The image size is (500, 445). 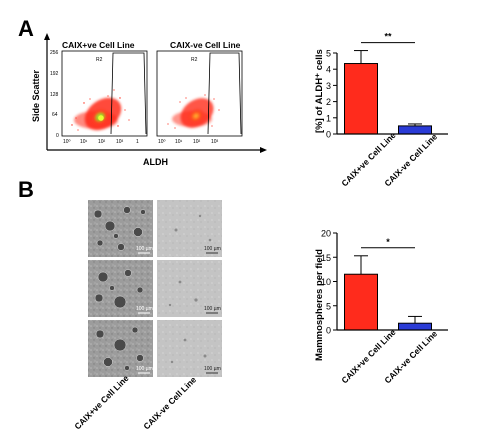 What do you see at coordinates (120, 348) in the screenshot?
I see `micrograph-positive-3: 100 µm` at bounding box center [120, 348].